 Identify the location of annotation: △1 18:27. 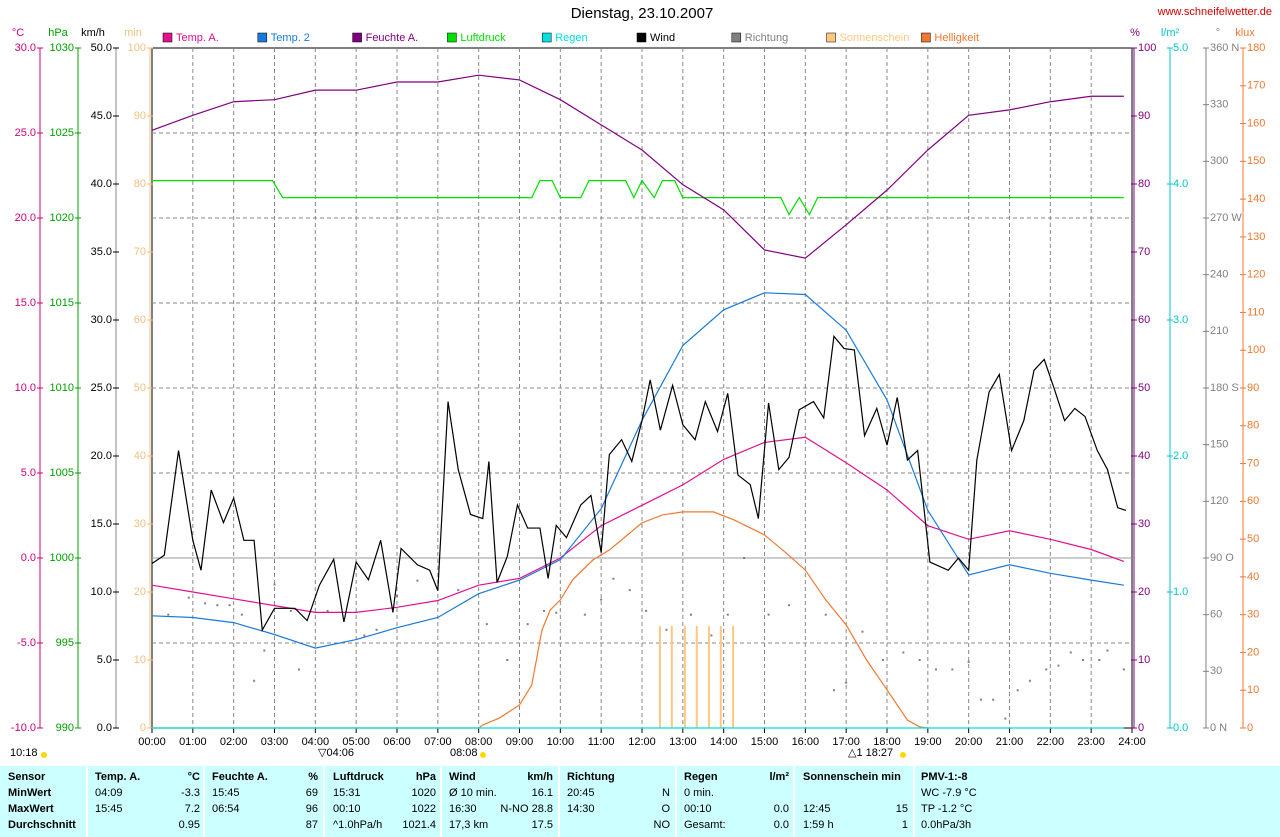
(870, 753).